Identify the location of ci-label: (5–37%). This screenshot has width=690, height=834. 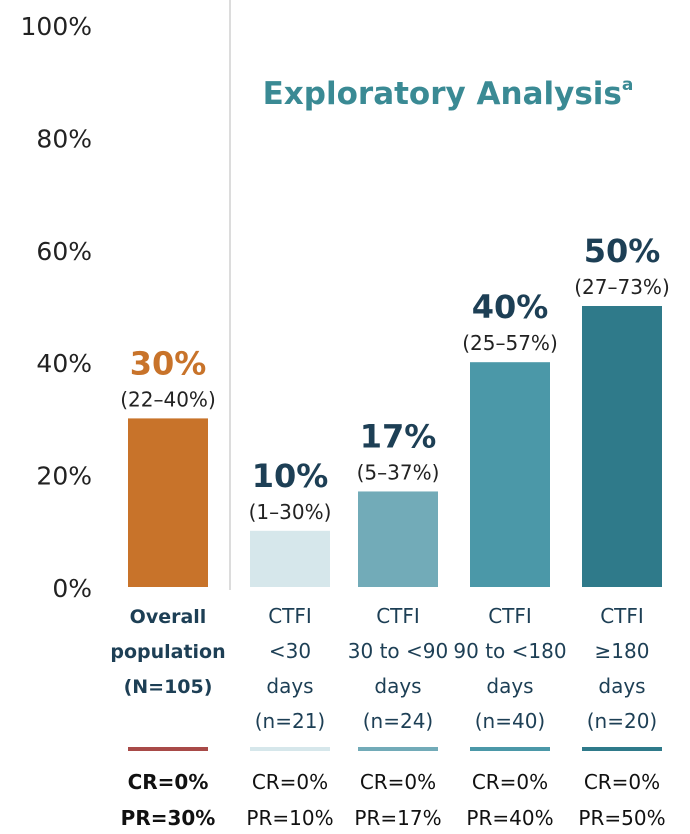
(398, 472).